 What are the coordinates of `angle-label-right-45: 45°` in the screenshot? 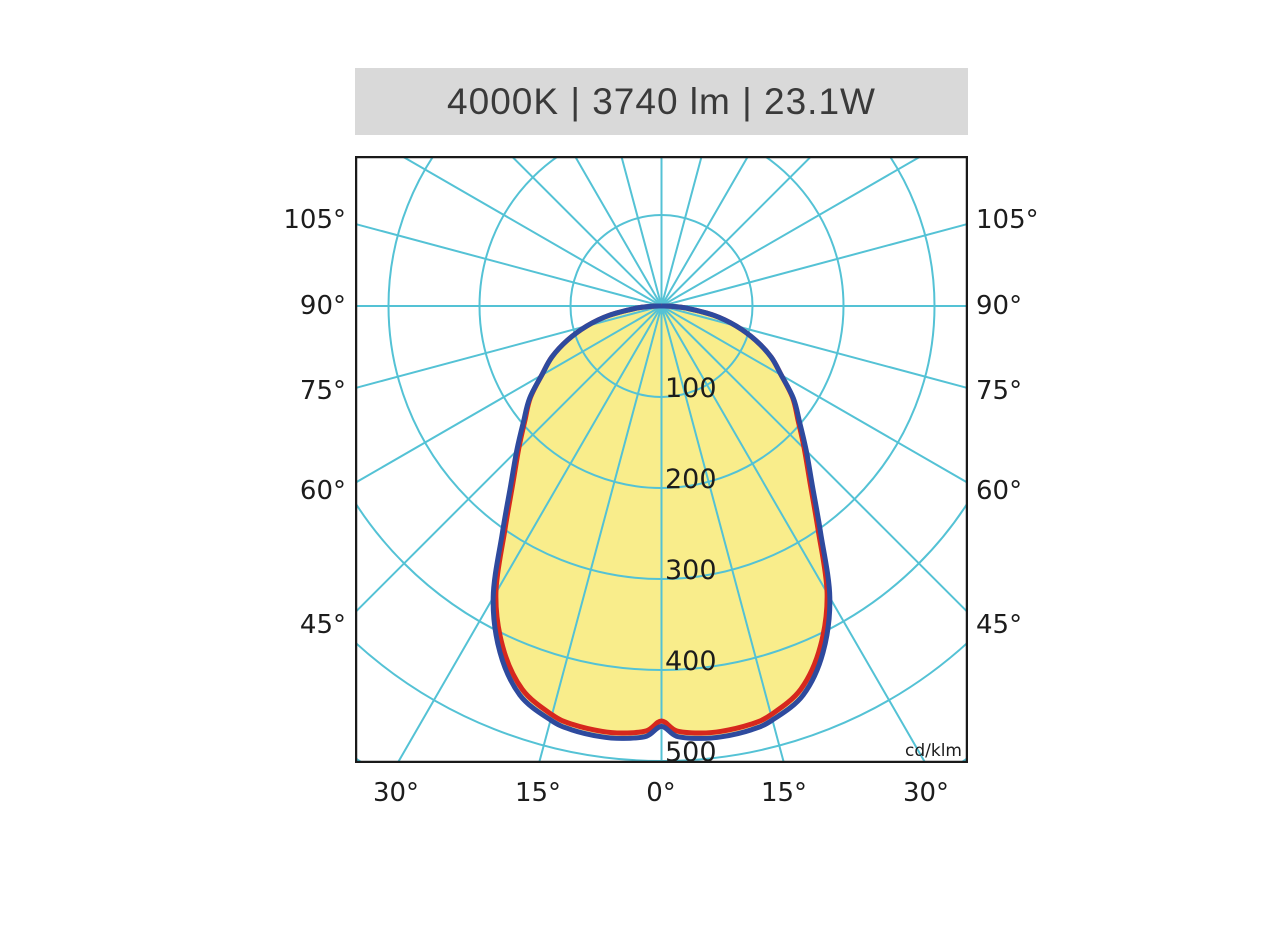 It's located at (999, 625).